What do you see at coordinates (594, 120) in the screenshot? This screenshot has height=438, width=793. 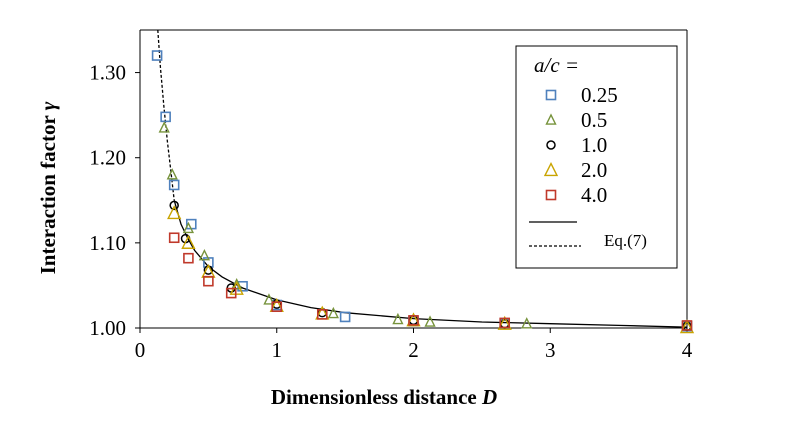 I see `legend-label: 0.5` at bounding box center [594, 120].